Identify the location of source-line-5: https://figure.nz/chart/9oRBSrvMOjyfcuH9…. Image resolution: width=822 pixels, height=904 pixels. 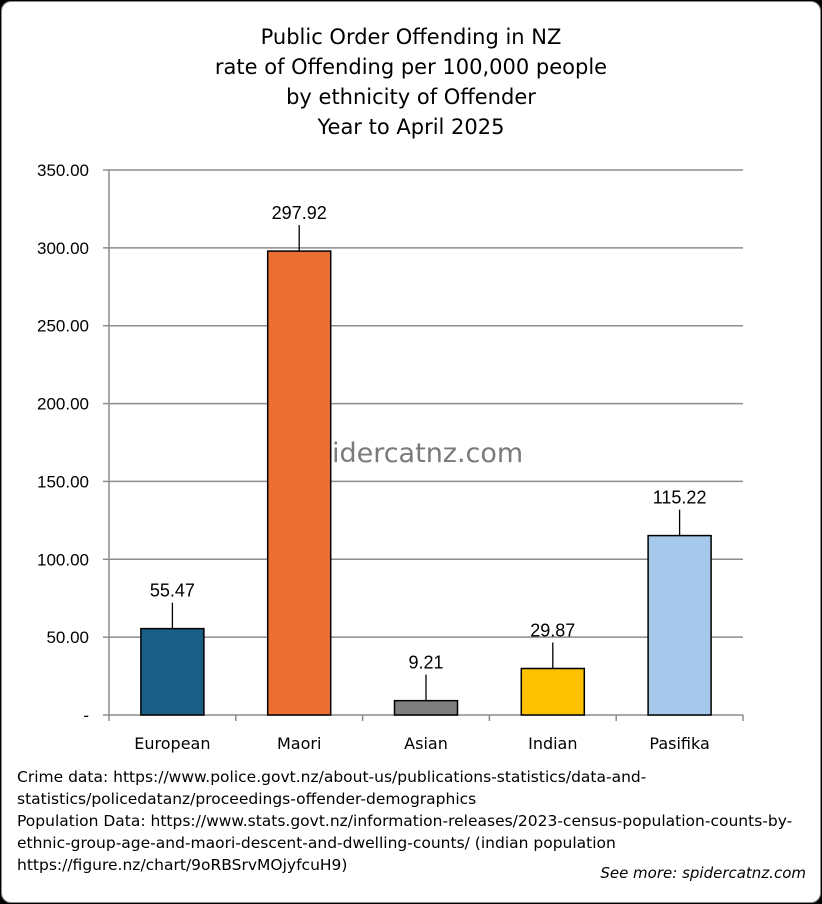
(182, 865).